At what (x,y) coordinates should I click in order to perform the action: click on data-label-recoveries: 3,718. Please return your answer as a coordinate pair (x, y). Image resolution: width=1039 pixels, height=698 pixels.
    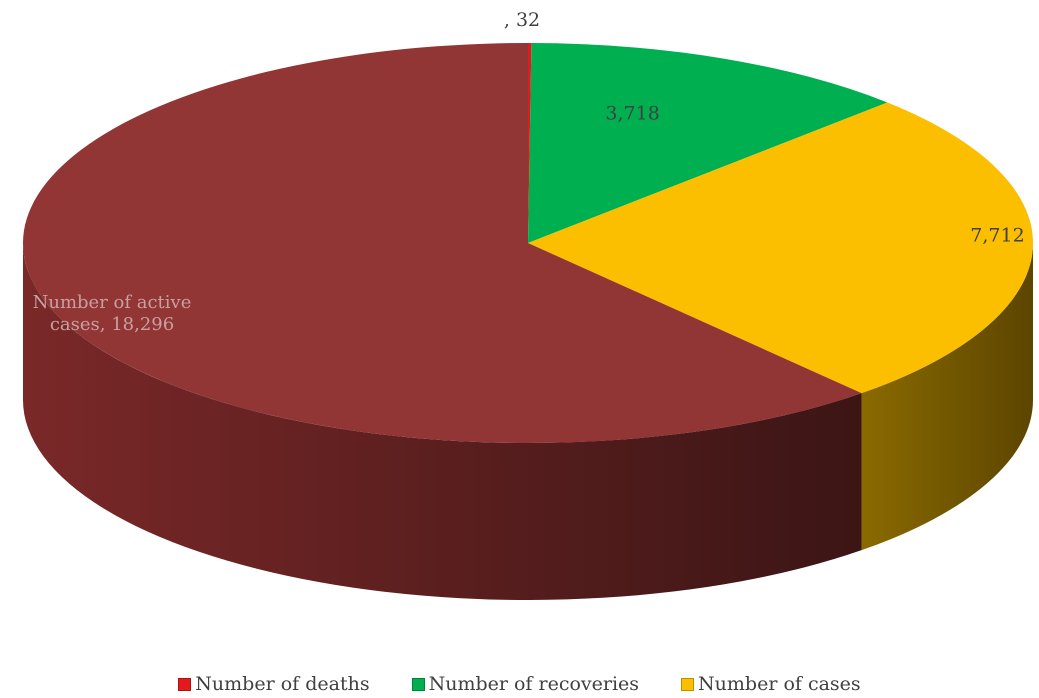
    Looking at the image, I should click on (632, 113).